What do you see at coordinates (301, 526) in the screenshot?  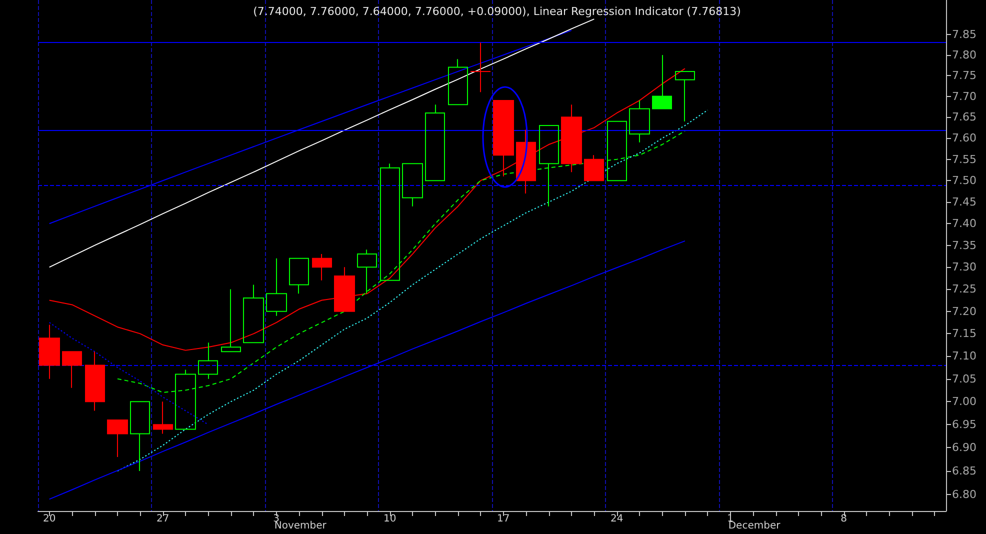 I see `text: November` at bounding box center [301, 526].